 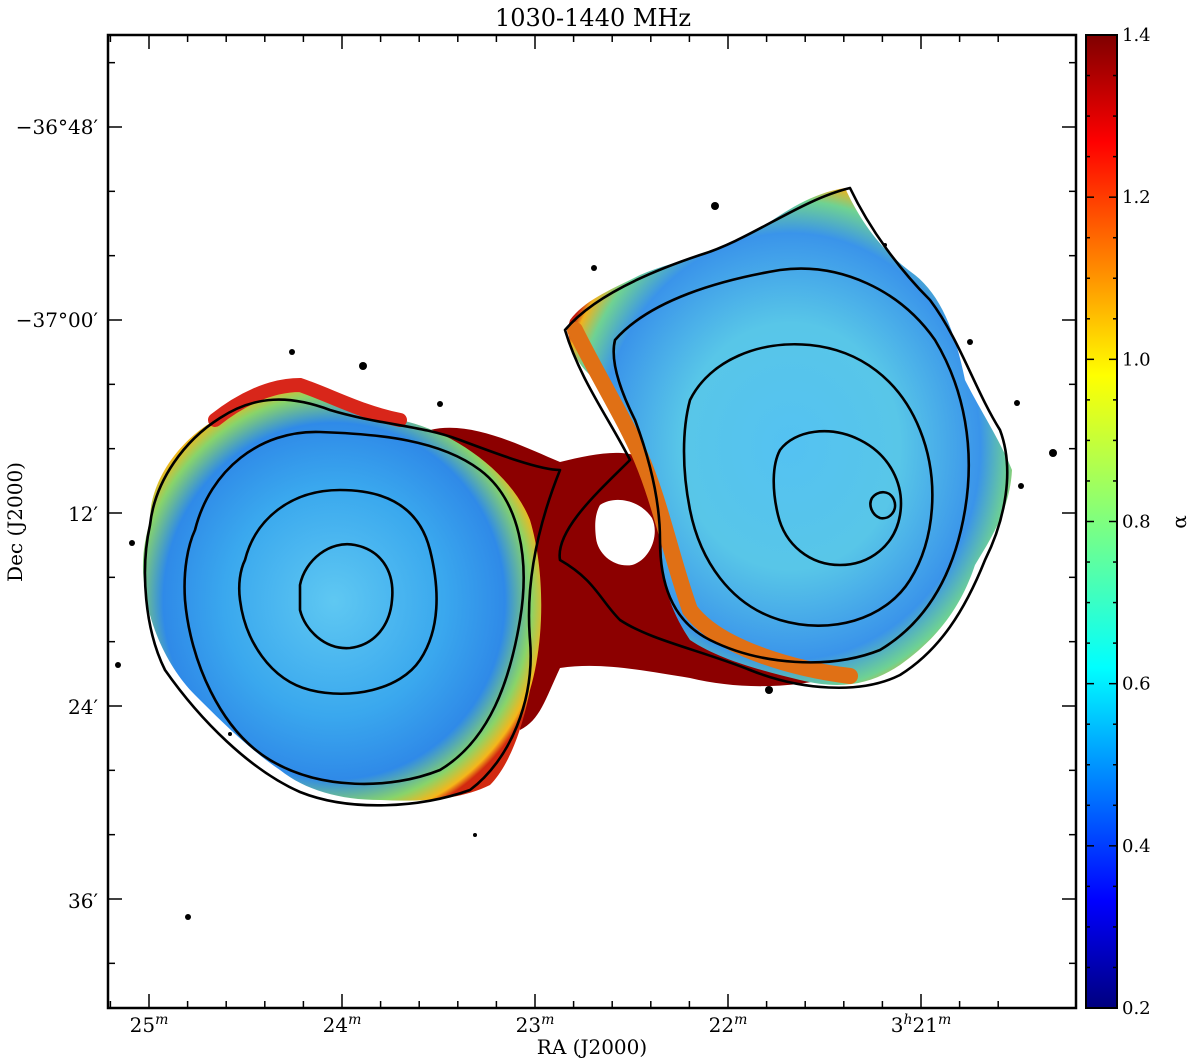 I want to click on colorbar-tick-label: 0.6, so click(x=1136, y=684).